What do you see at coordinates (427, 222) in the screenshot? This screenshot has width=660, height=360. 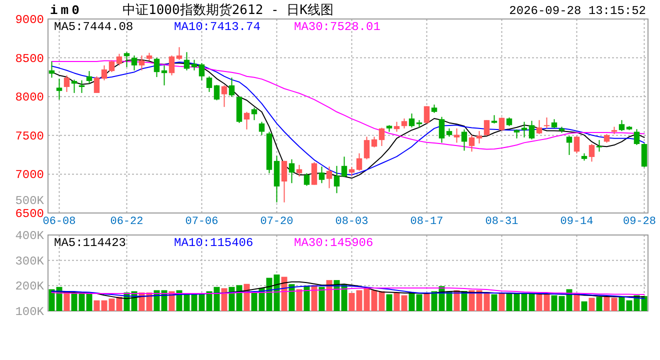 I see `x-tick-label: 08-17` at bounding box center [427, 222].